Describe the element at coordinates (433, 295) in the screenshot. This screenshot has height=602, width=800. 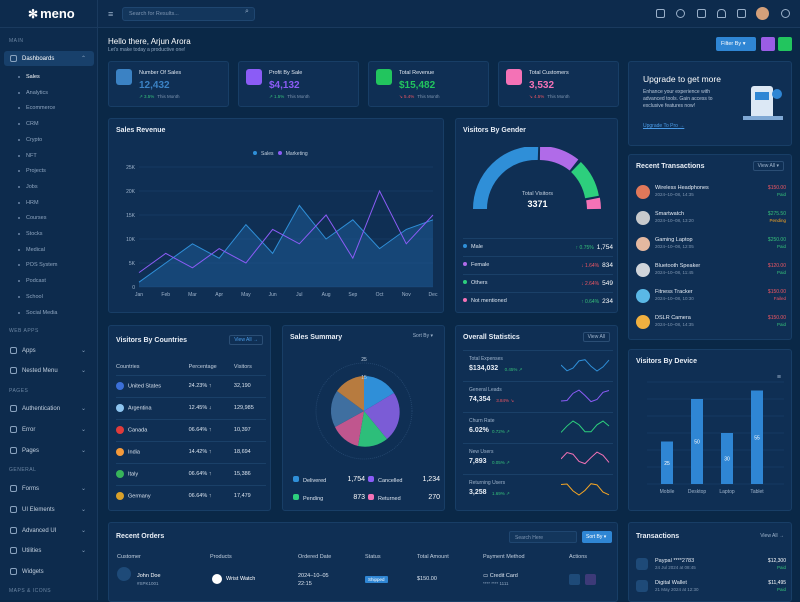
I see `x-tick-label: Dec` at that location.